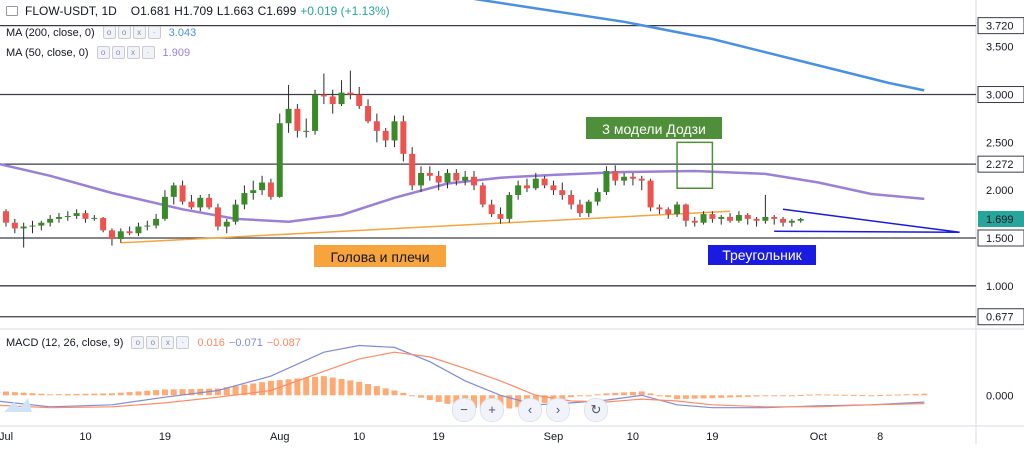 This screenshot has height=449, width=1024. What do you see at coordinates (379, 257) in the screenshot?
I see `head-shoulders-annotation-text: Голова и плечи` at bounding box center [379, 257].